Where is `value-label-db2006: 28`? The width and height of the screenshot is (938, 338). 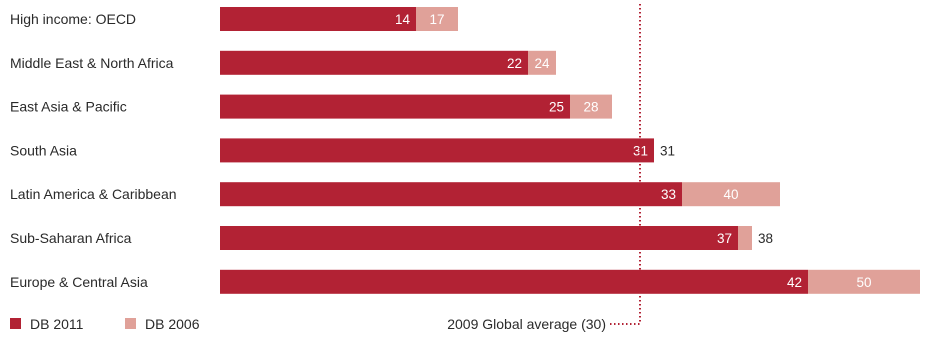 value-label-db2006: 28 is located at coordinates (590, 107).